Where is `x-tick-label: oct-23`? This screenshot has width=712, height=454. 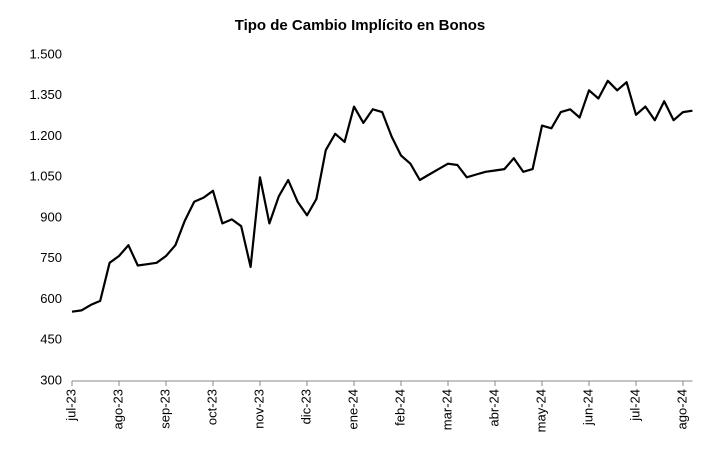
x-tick-label: oct-23 is located at coordinates (211, 407).